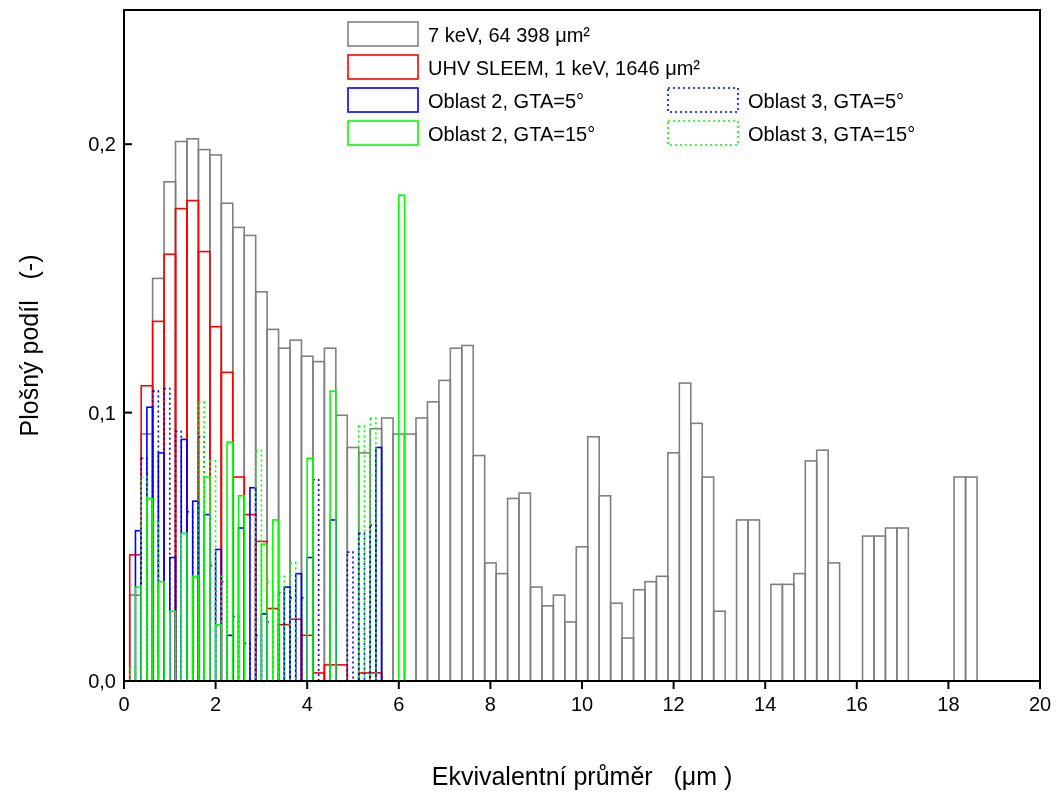  Describe the element at coordinates (673, 704) in the screenshot. I see `x-tick-label: 12` at that location.